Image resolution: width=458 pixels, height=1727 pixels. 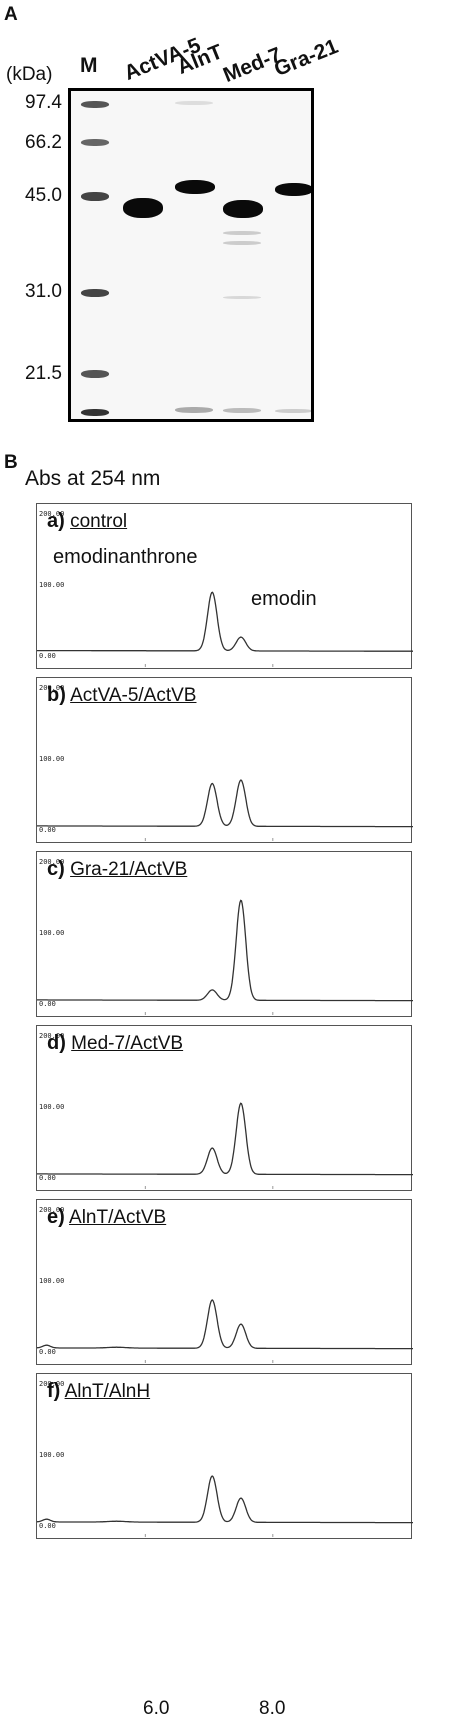 I want to click on band-alnt, so click(x=195, y=187).